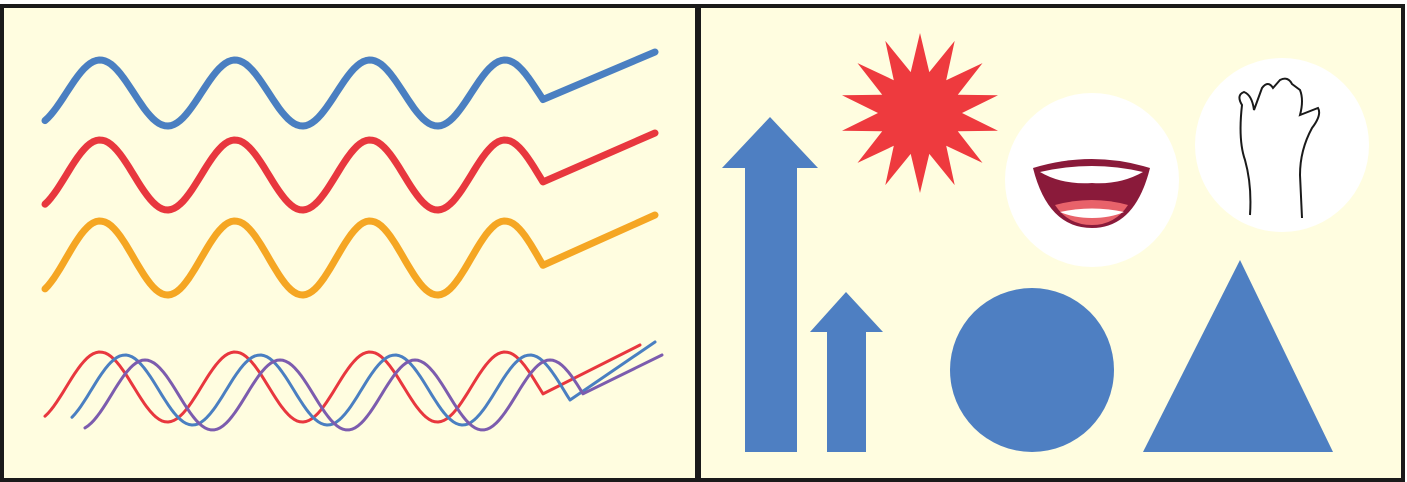 Image resolution: width=1407 pixels, height=482 pixels. Describe the element at coordinates (1032, 370) in the screenshot. I see `circle-shape` at that location.